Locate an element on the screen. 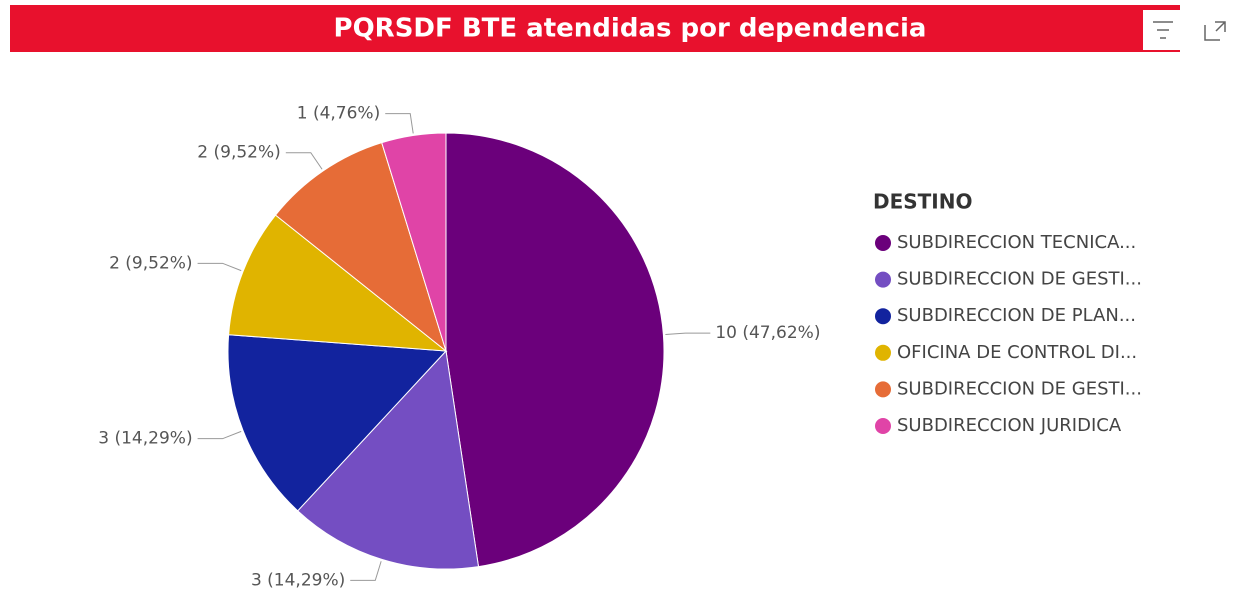 Image resolution: width=1233 pixels, height=604 pixels. focus-icon is located at coordinates (1213, 30).